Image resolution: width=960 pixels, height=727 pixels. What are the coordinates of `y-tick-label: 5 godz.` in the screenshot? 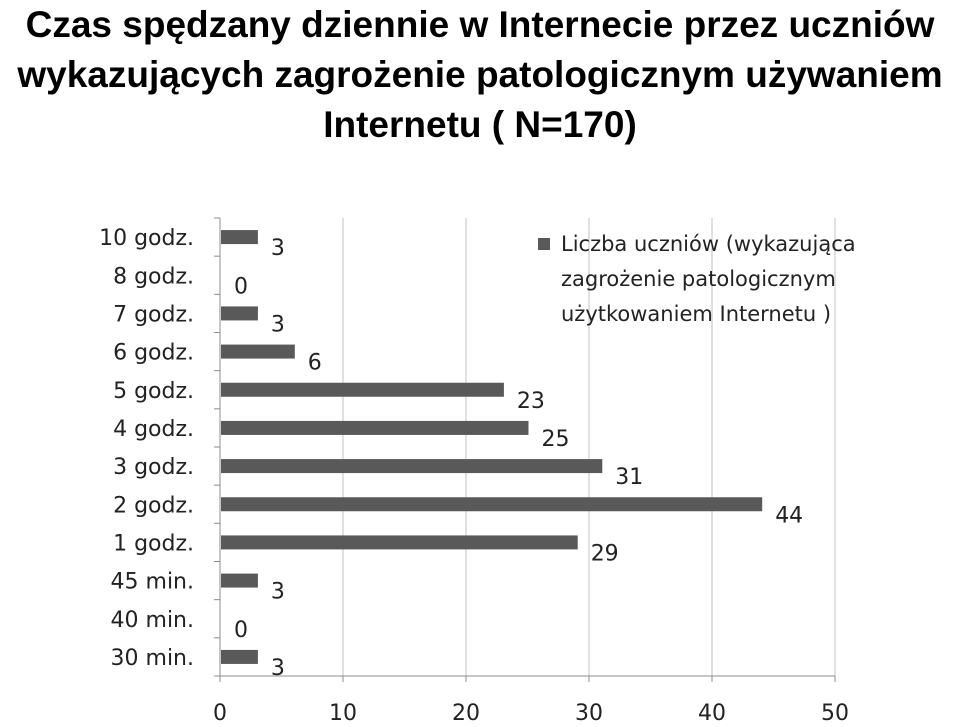 It's located at (153, 391).